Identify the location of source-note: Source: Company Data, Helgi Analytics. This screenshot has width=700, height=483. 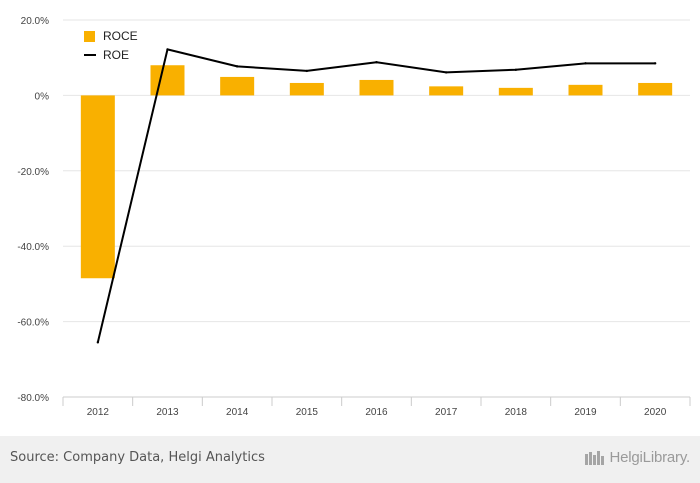
(137, 457).